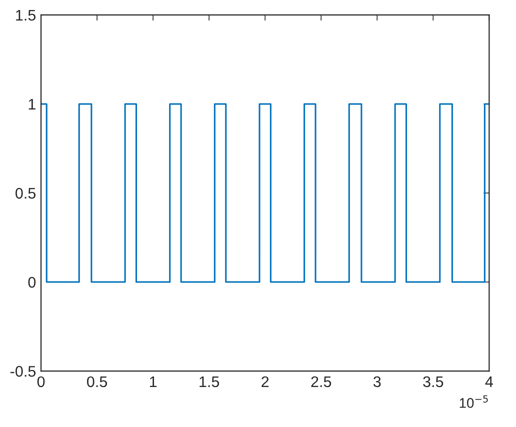  Describe the element at coordinates (377, 382) in the screenshot. I see `x-tick-label: 3` at that location.